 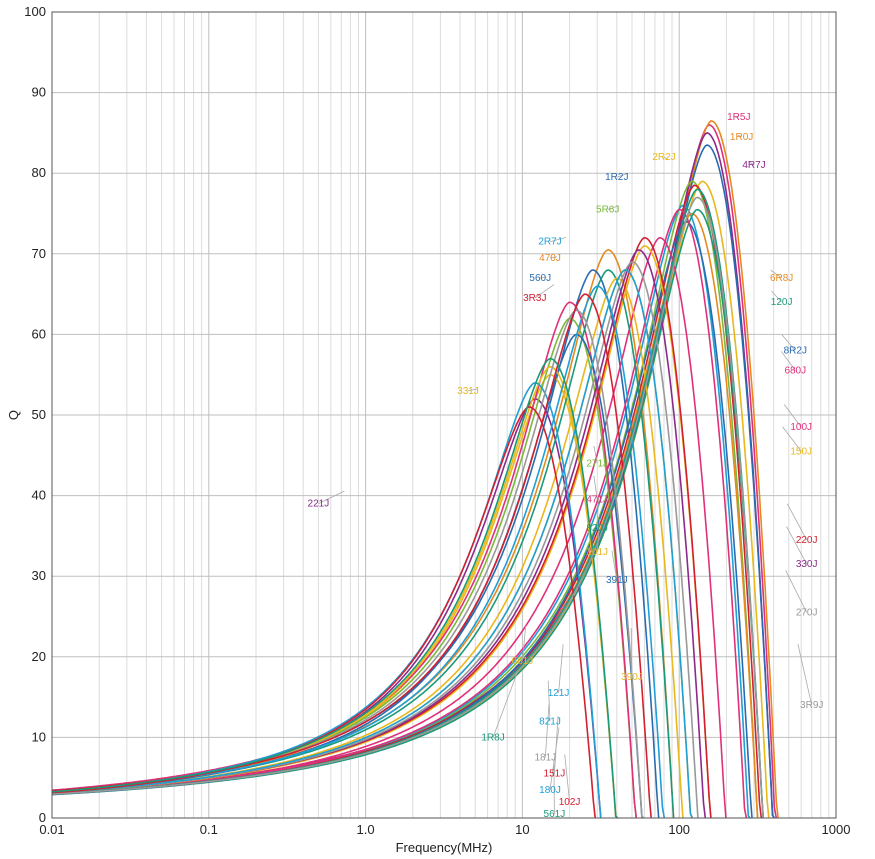 I want to click on series-label-220j: 220J, so click(x=807, y=540).